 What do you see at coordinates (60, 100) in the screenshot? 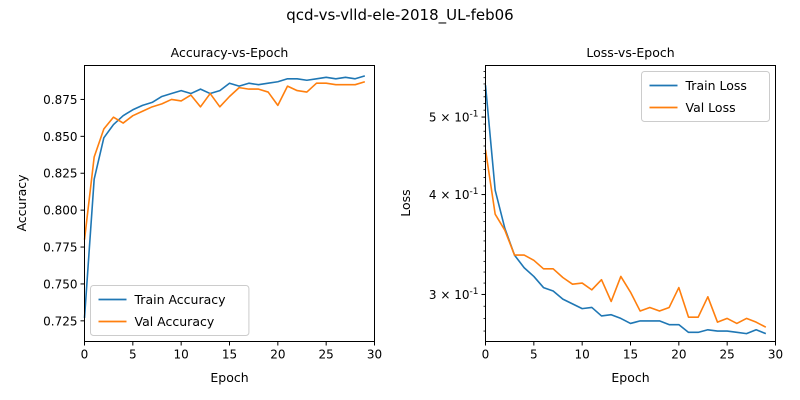
I see `accuracy-ytick-label: 0.875` at bounding box center [60, 100].